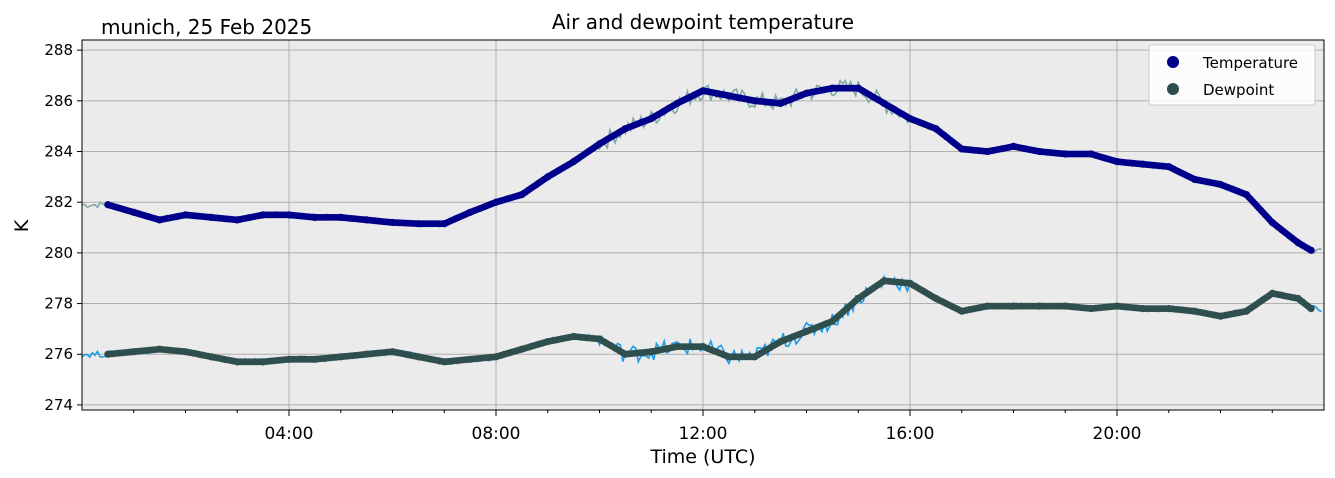 This screenshot has height=478, width=1335. I want to click on y-tick-label: 276, so click(58, 354).